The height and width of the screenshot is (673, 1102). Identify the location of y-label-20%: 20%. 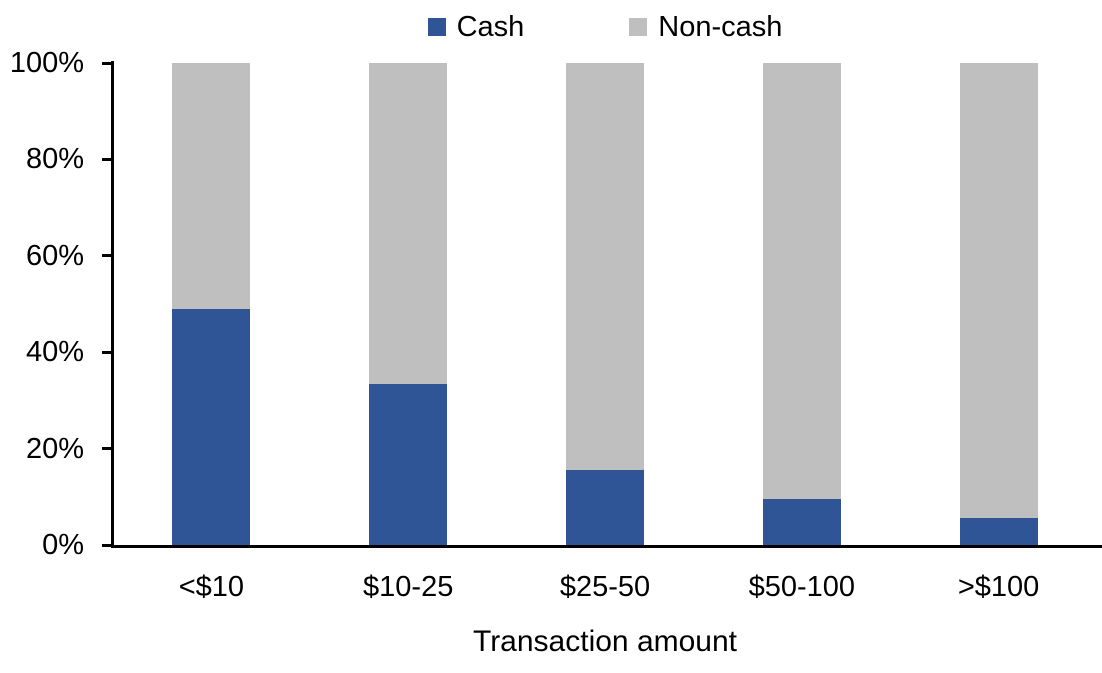
(54, 448).